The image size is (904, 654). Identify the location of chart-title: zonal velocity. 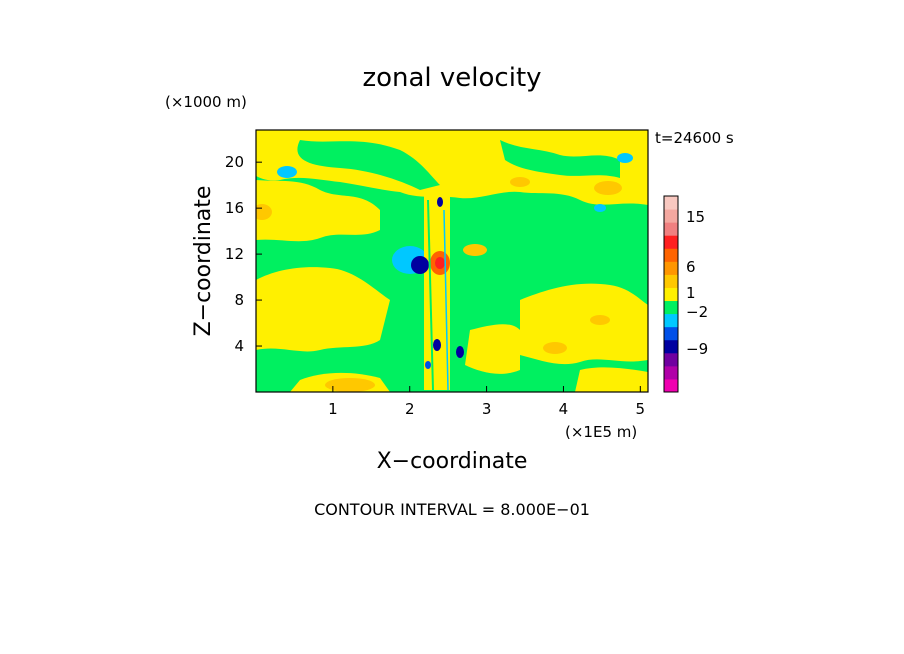
(451, 78).